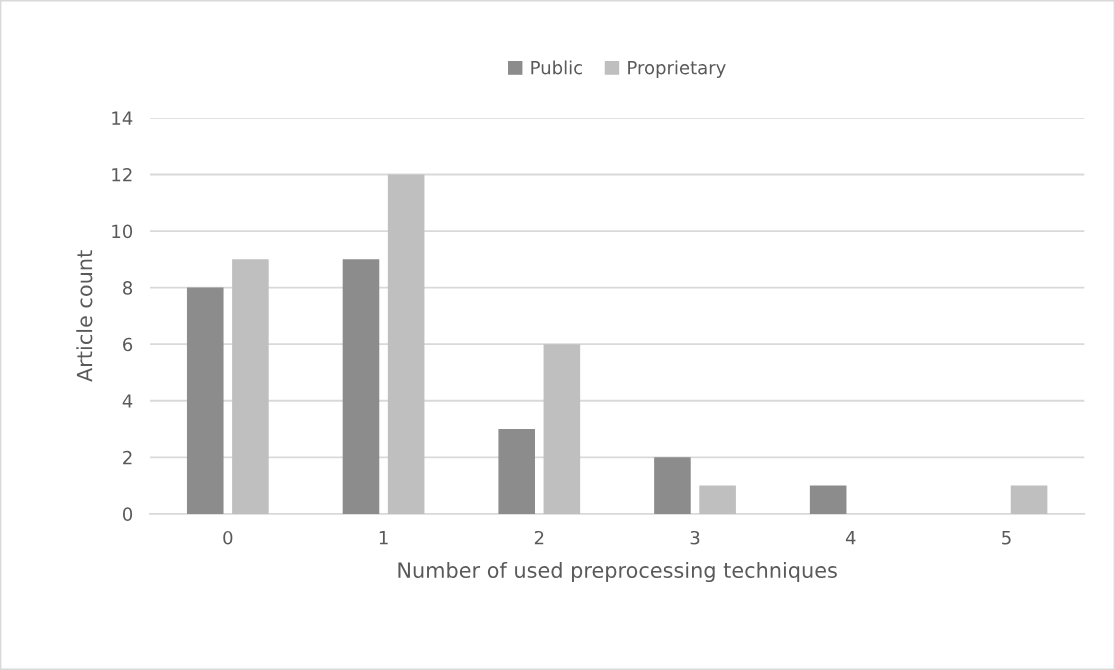 This screenshot has height=670, width=1115. I want to click on x-tick-label: 2, so click(539, 537).